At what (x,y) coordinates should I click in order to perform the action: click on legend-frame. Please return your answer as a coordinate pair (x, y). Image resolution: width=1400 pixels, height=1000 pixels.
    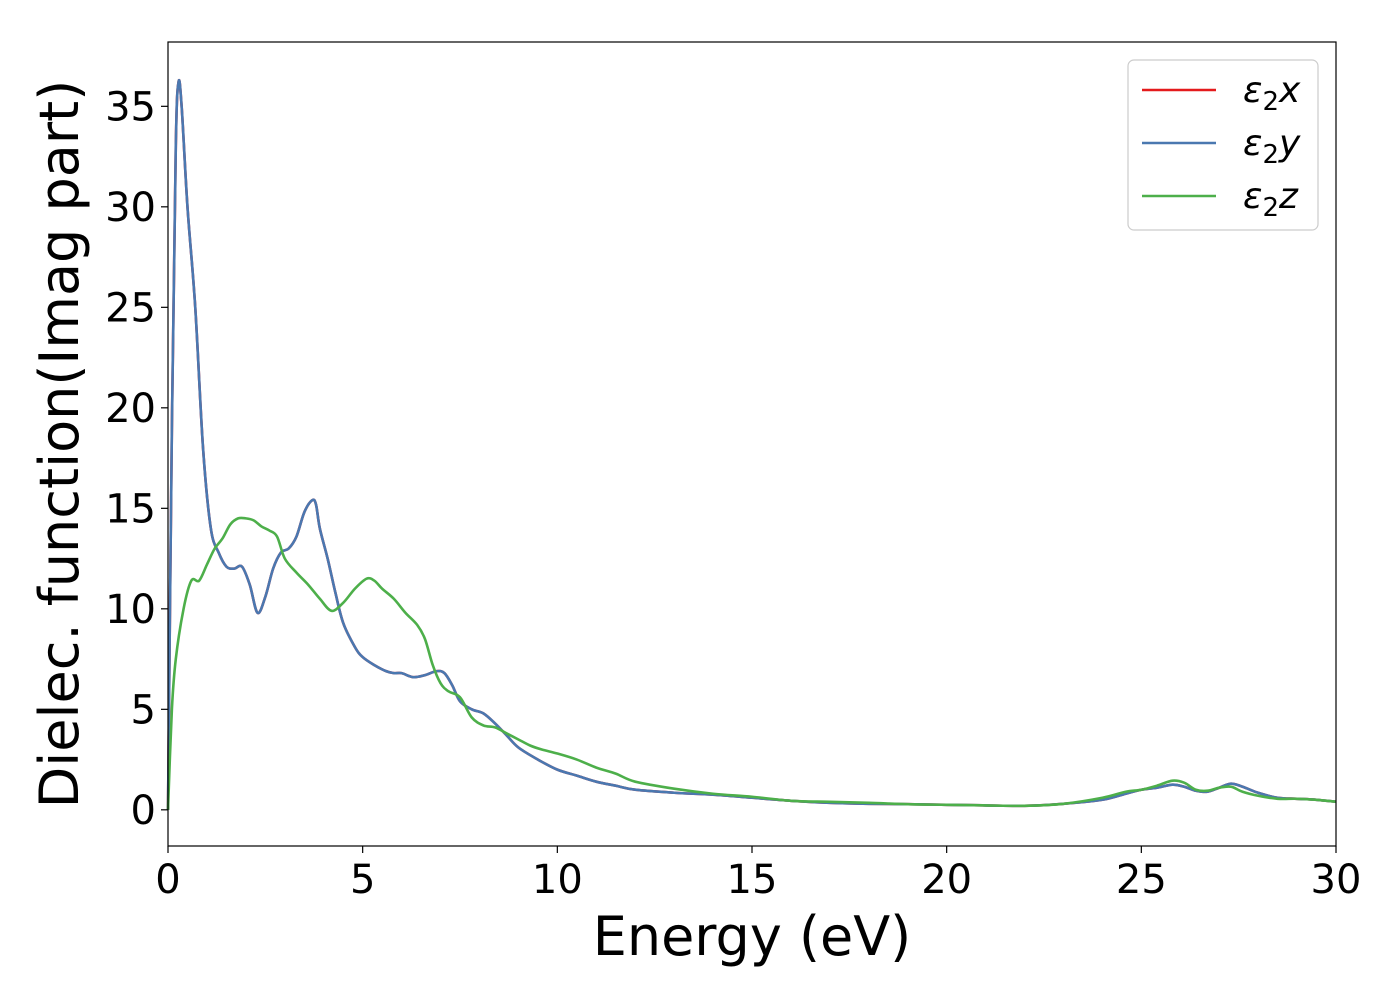
    Looking at the image, I should click on (1223, 145).